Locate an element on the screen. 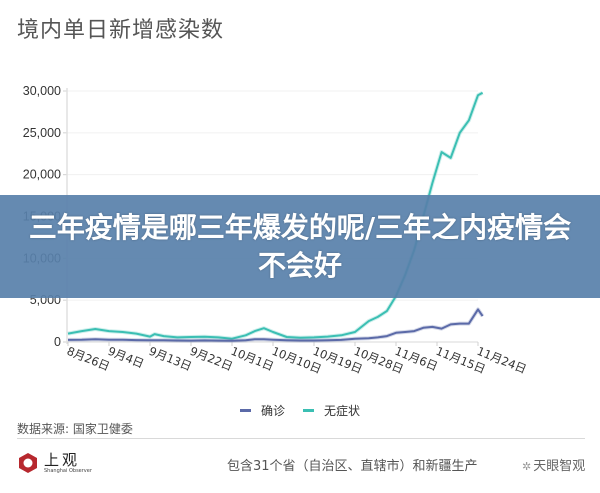 This screenshot has width=600, height=493. y-tick-label: 25,000 is located at coordinates (42, 133).